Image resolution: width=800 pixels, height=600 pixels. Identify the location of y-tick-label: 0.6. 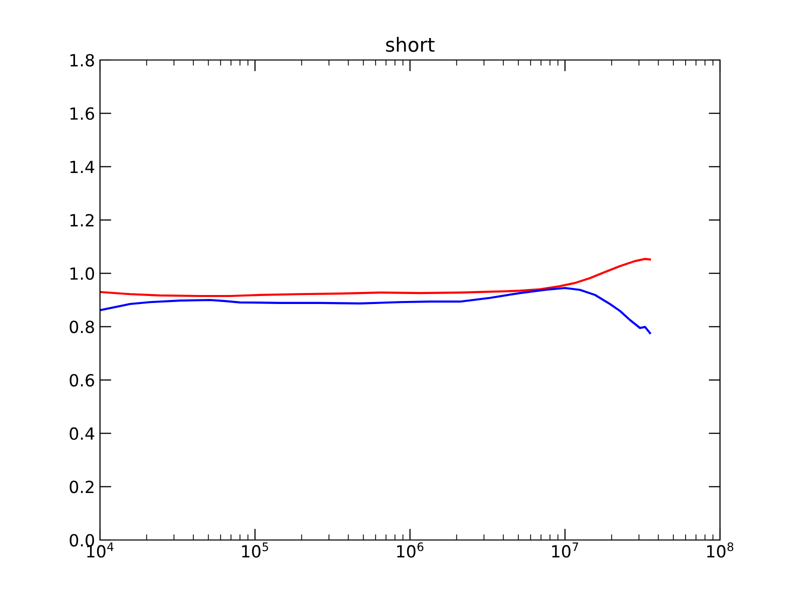
(82, 380).